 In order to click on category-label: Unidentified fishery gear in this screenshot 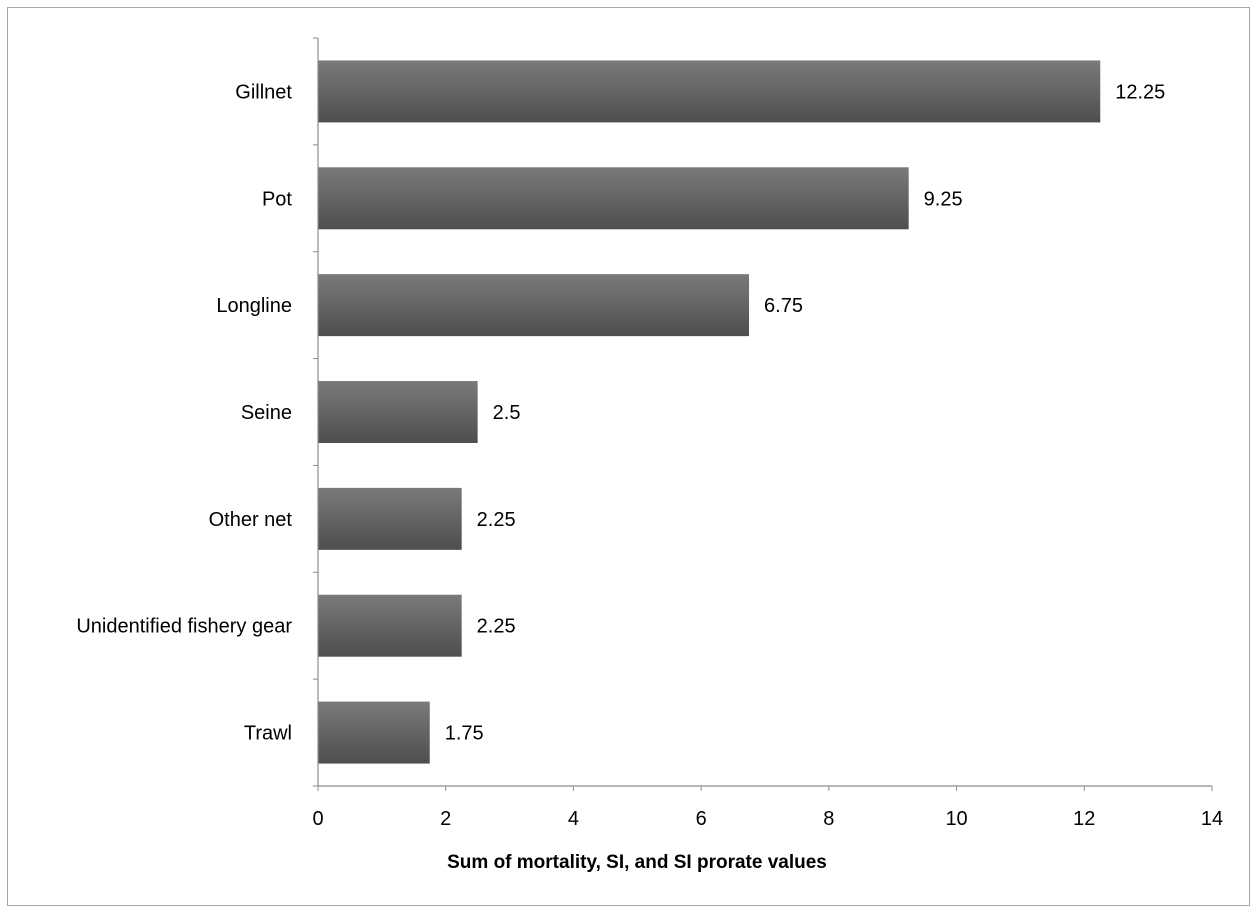, I will do `click(184, 627)`.